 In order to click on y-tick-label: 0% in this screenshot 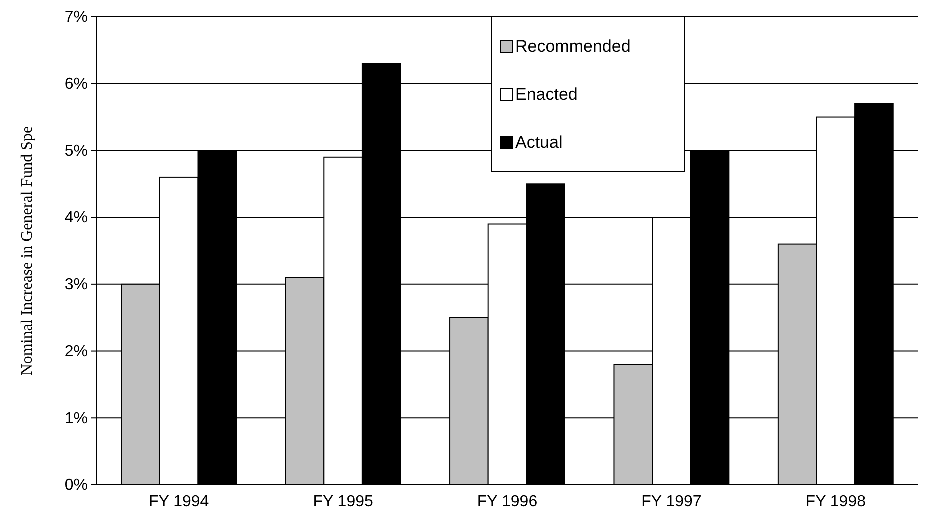, I will do `click(76, 485)`.